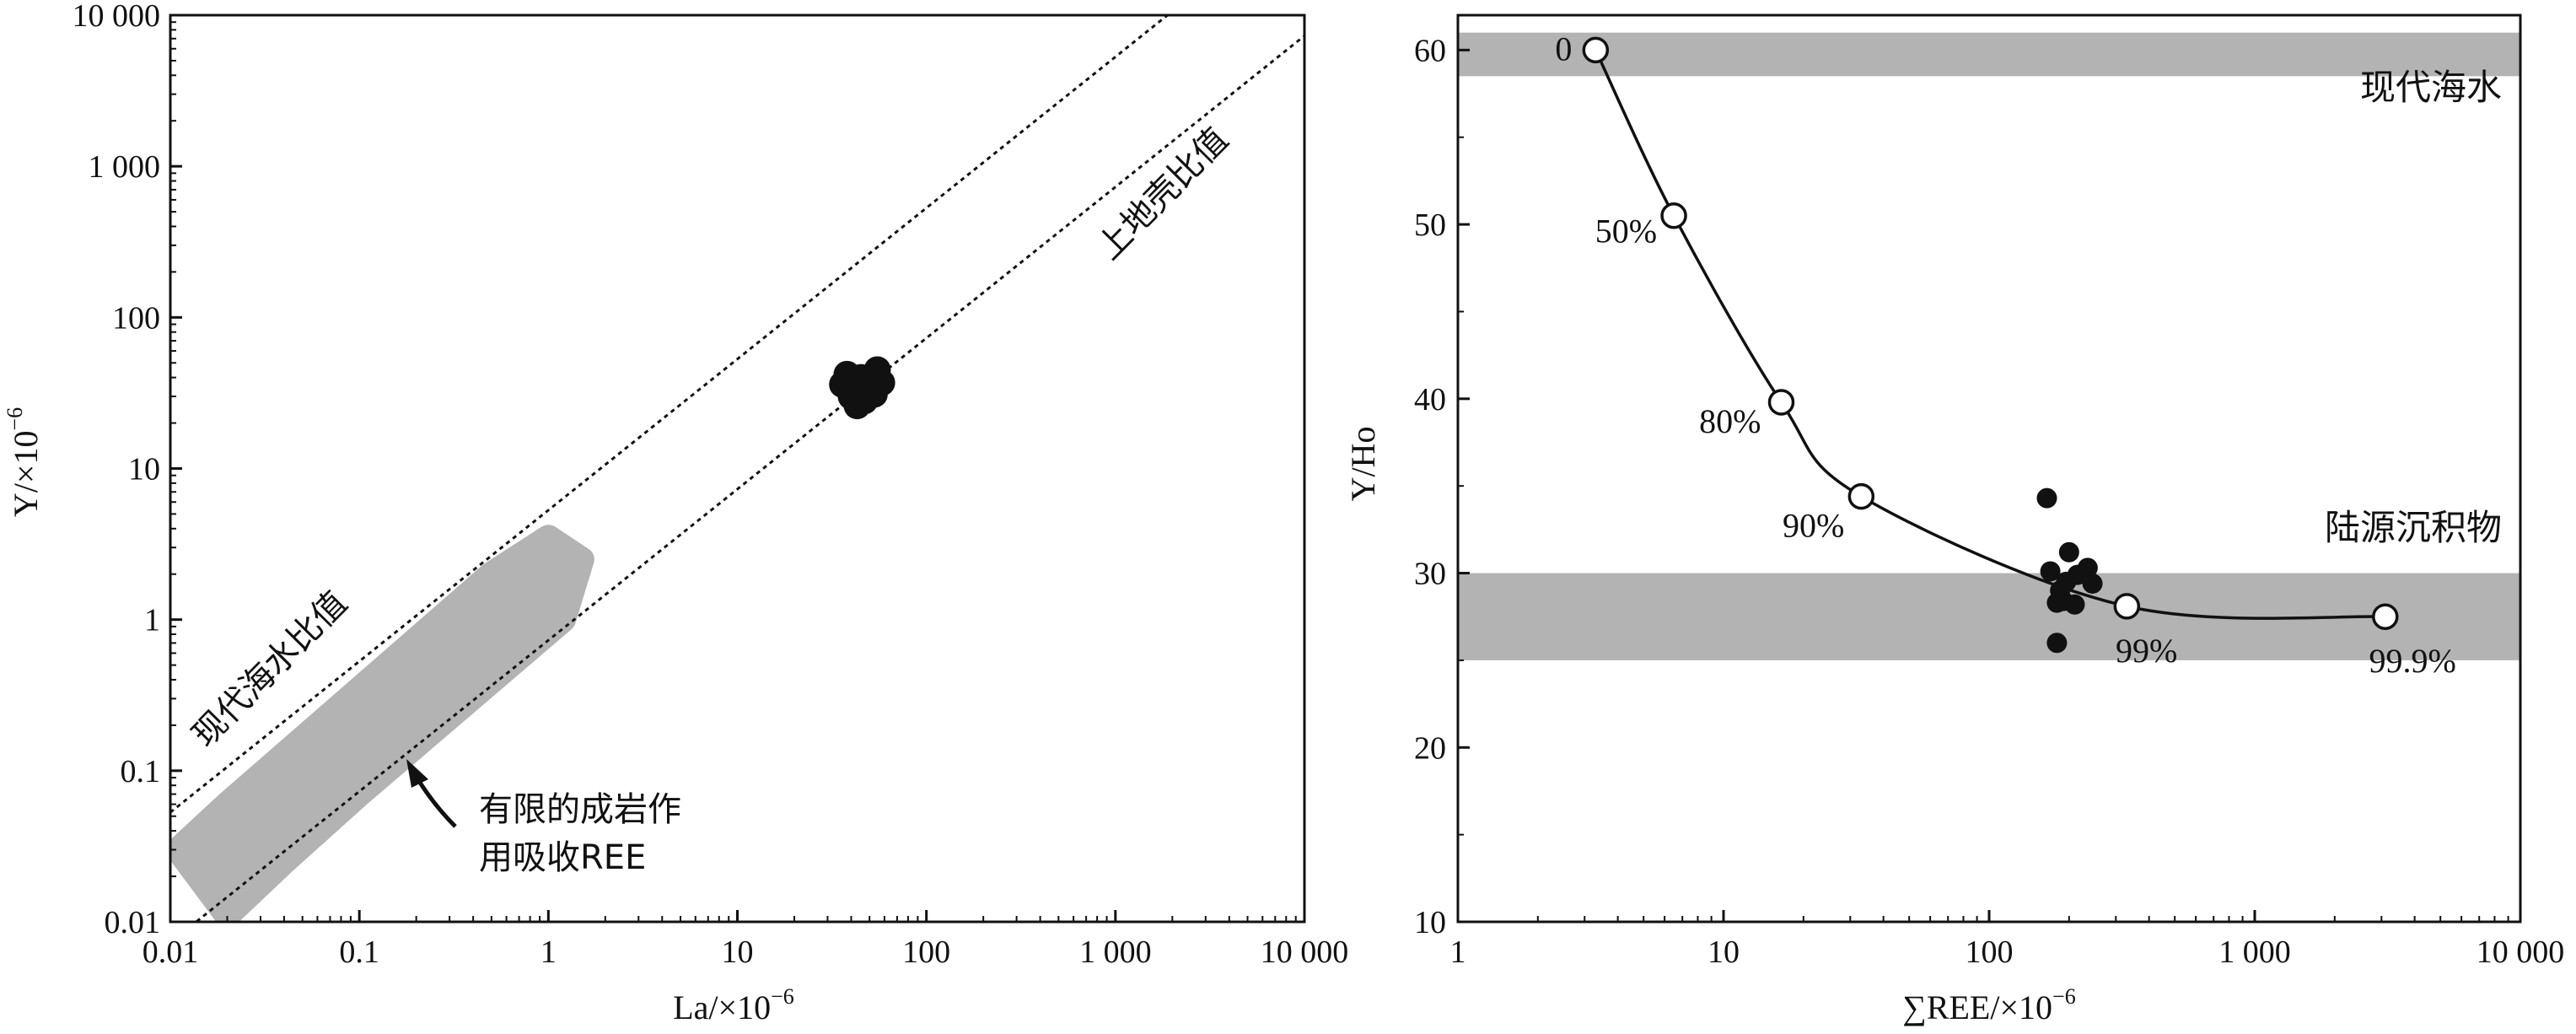 The image size is (2576, 1034). Describe the element at coordinates (136, 318) in the screenshot. I see `y-tick-label: 100` at that location.